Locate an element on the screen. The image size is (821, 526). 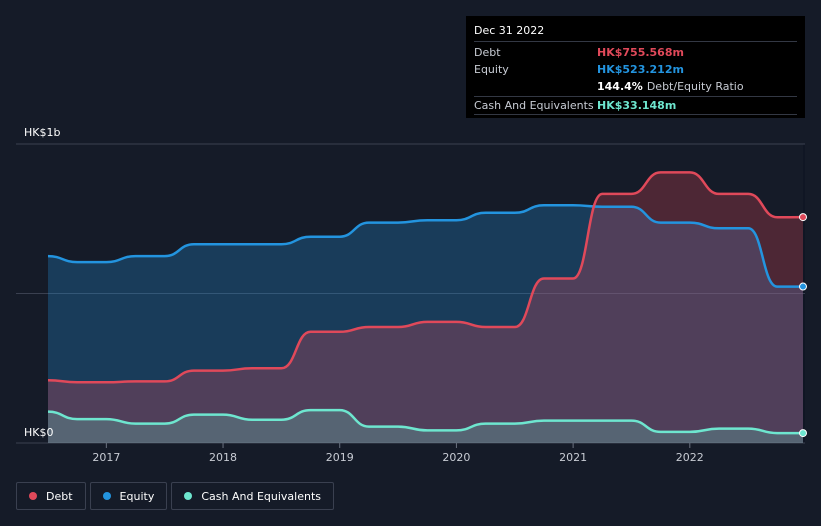
legend-cash-dot-icon is located at coordinates (188, 496).